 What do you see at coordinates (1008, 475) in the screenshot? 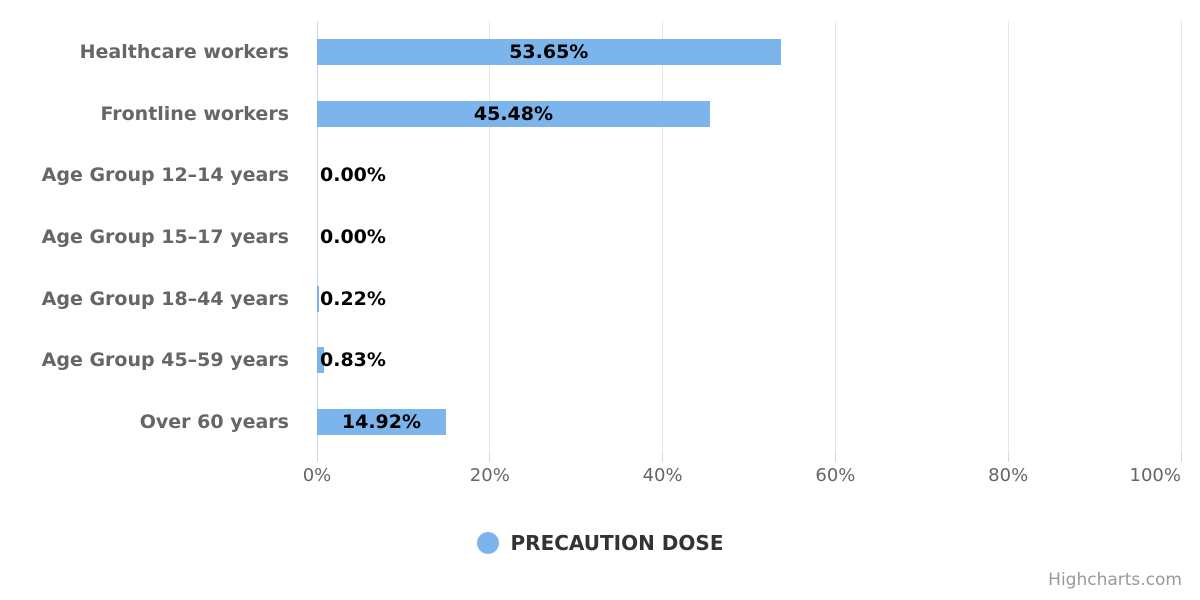
I see `x-axis-label: 80%` at bounding box center [1008, 475].